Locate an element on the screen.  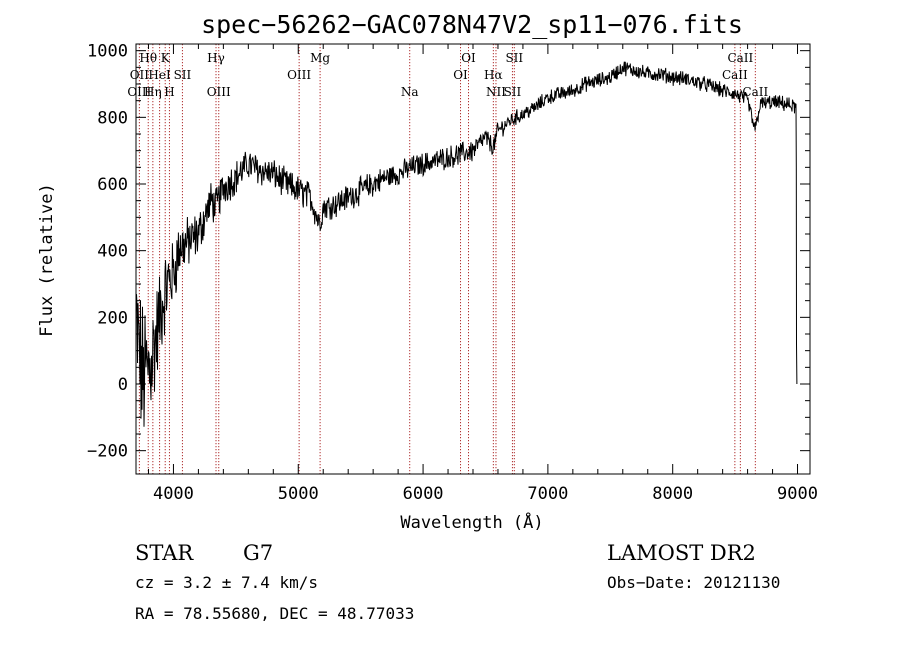
spectral-line-label: NII is located at coordinates (496, 92).